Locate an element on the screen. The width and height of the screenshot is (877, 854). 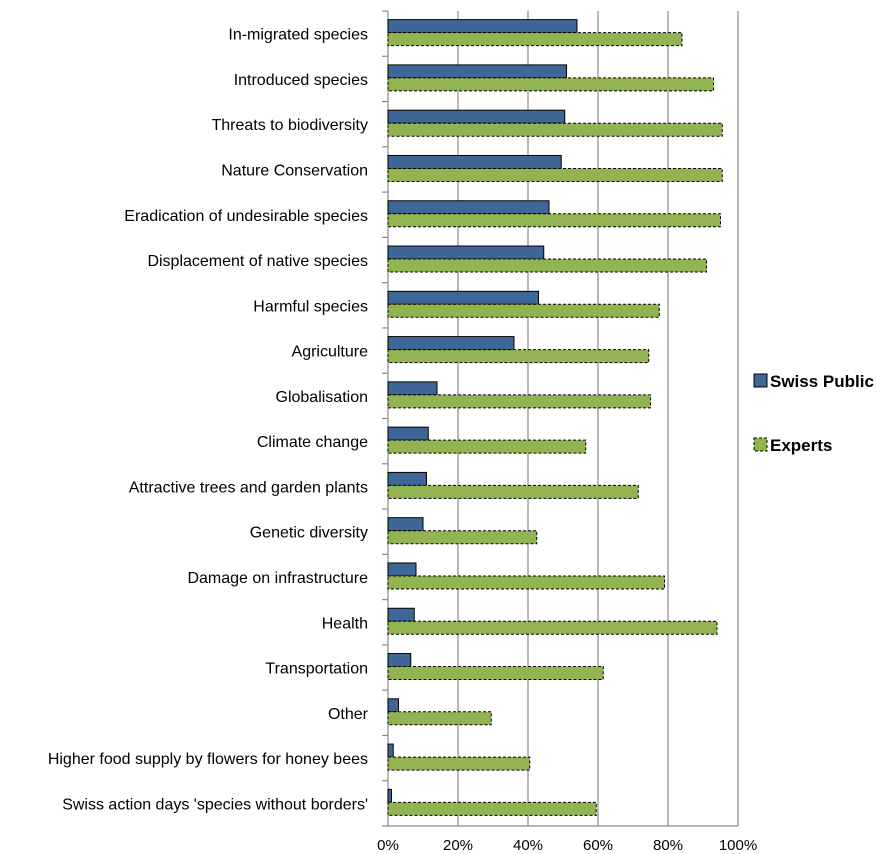
x-tick-label: 100% is located at coordinates (738, 845).